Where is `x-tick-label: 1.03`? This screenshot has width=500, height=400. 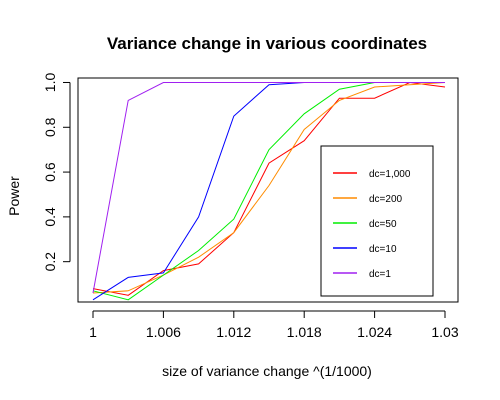
x-tick-label: 1.03 is located at coordinates (444, 332).